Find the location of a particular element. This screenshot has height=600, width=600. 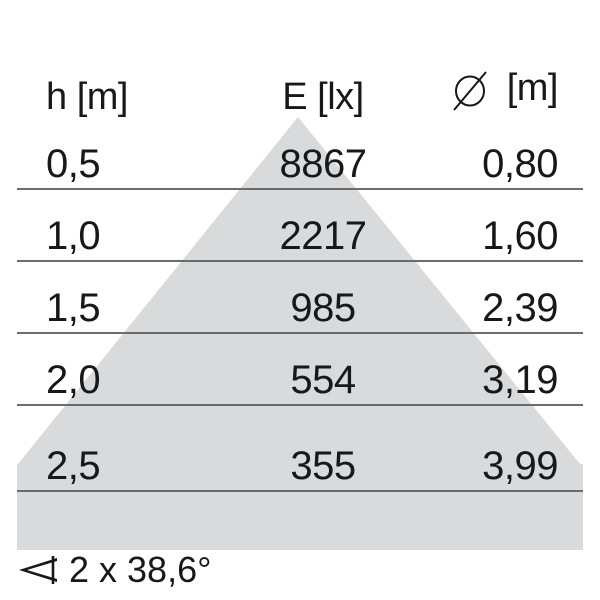

table-header-row: h [m] E [lx] [m] is located at coordinates (300, 88).